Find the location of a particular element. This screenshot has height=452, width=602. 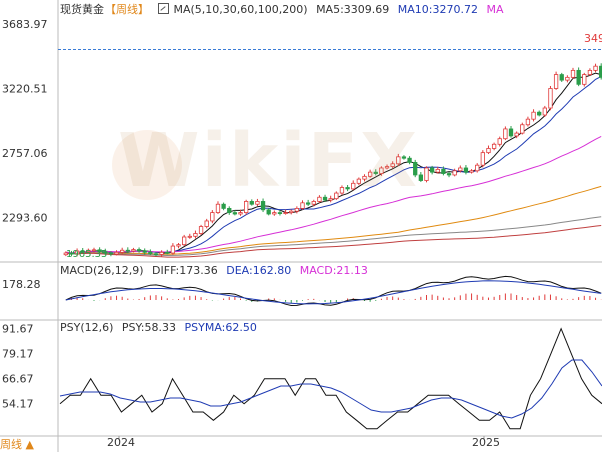

psy-y-tick-label: 66.67 is located at coordinates (18, 379).